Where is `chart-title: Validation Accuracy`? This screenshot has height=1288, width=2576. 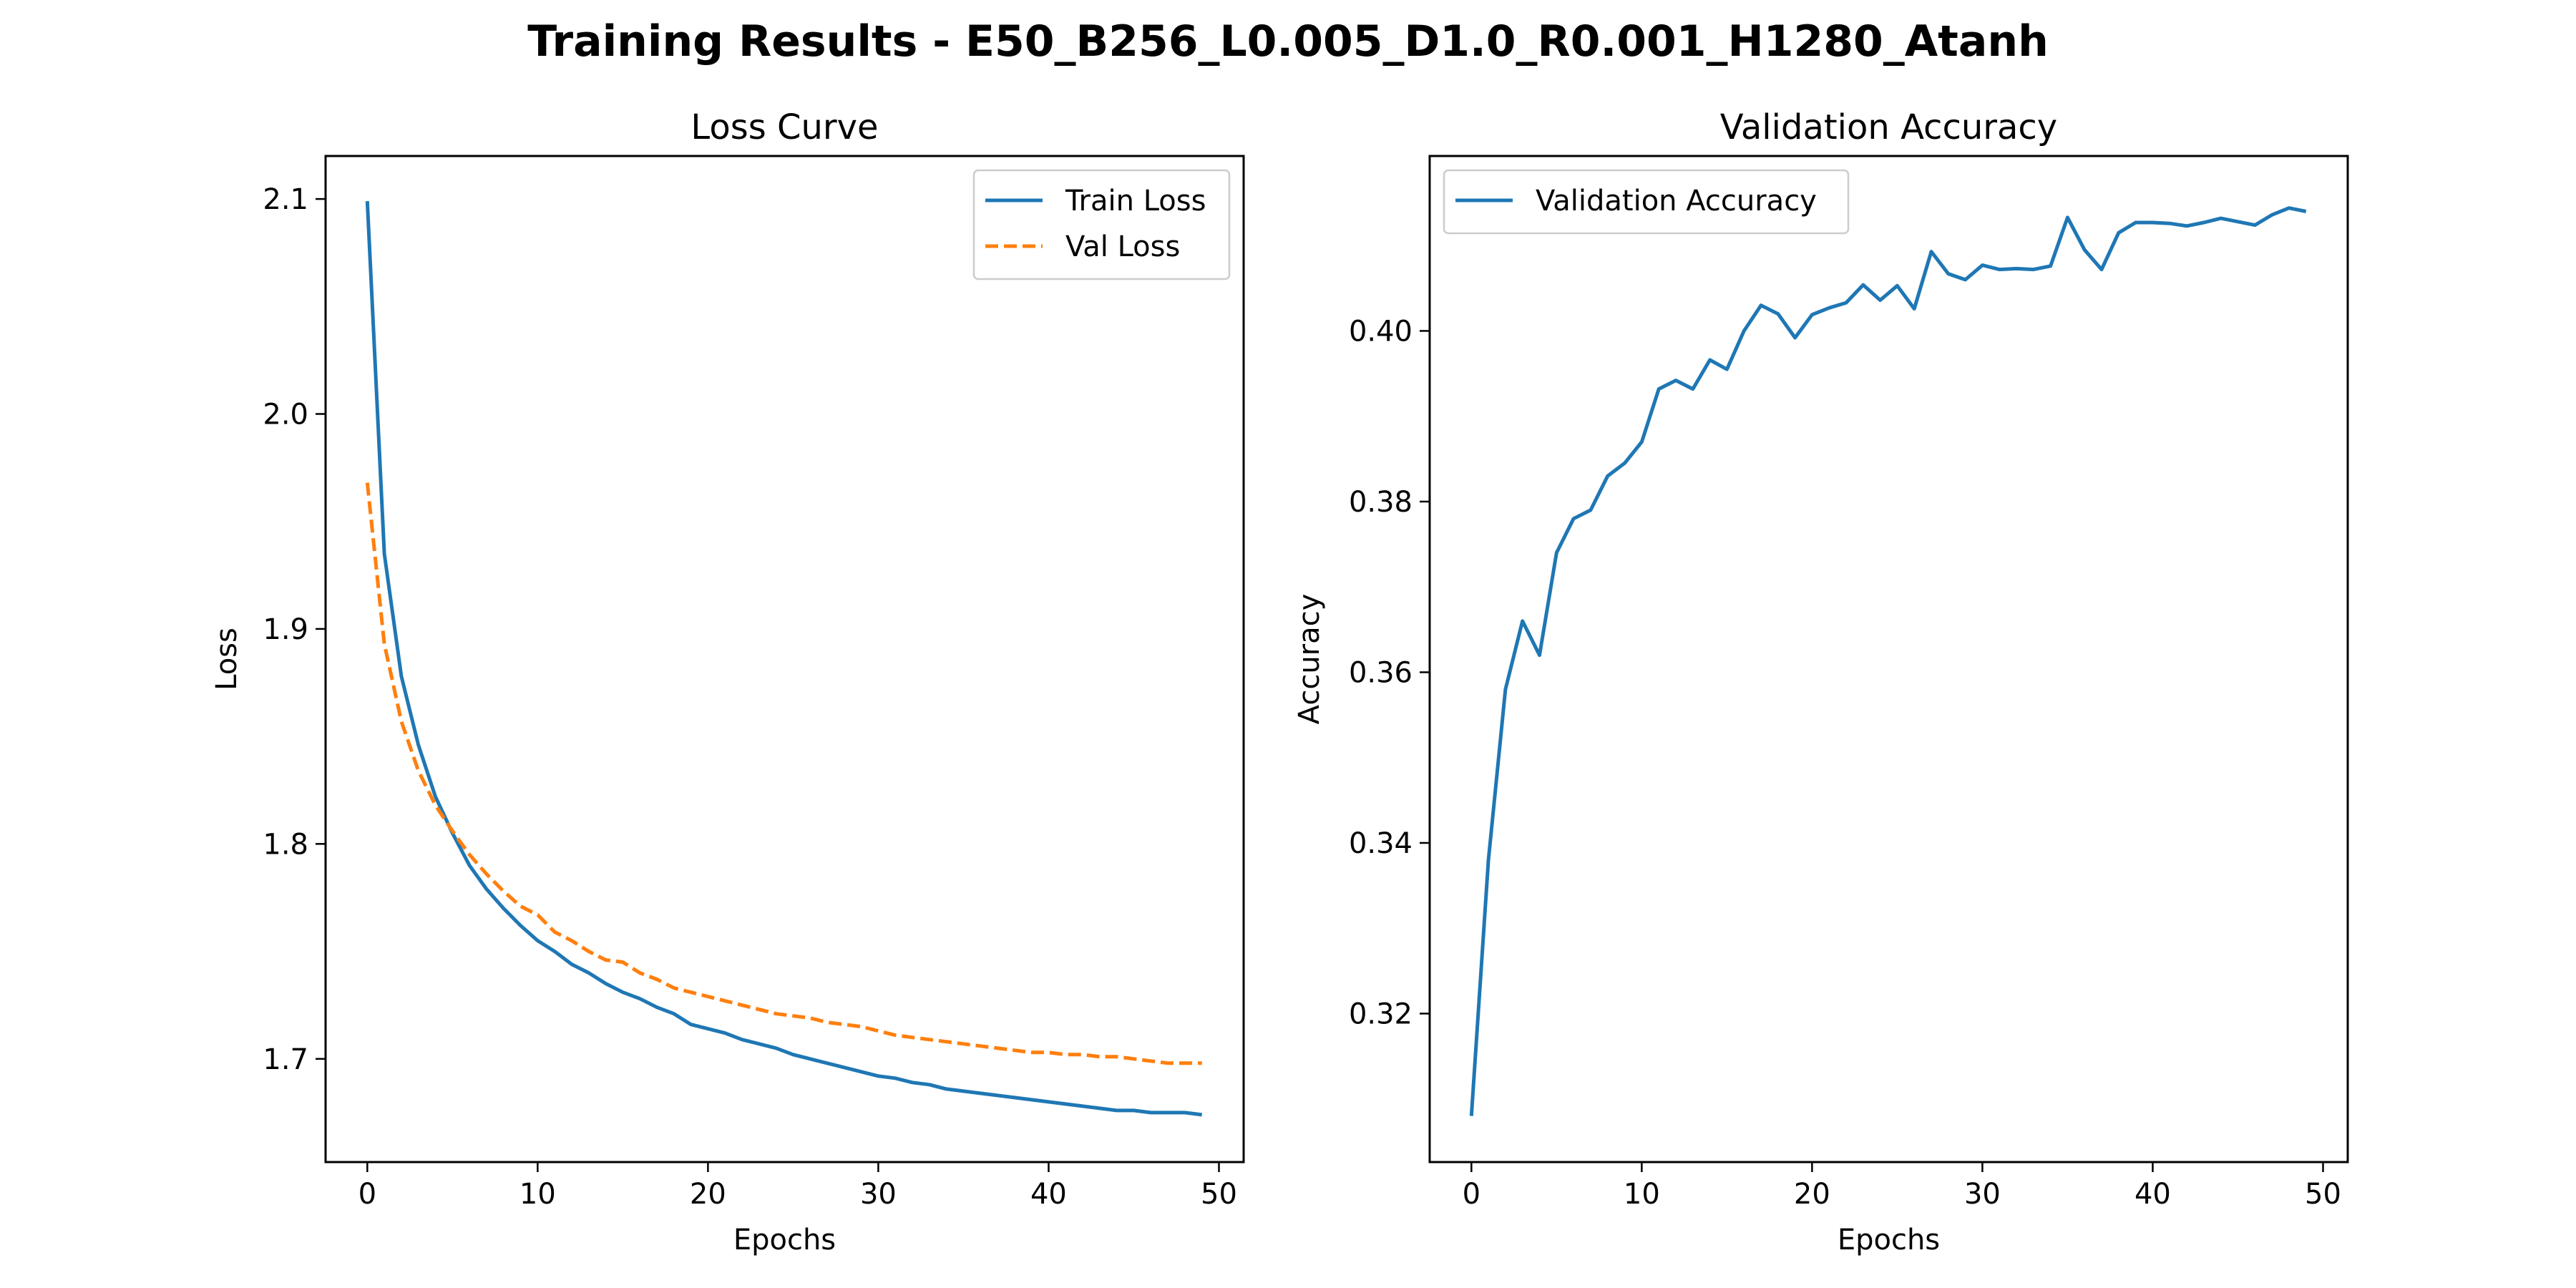
chart-title: Validation Accuracy is located at coordinates (1888, 127).